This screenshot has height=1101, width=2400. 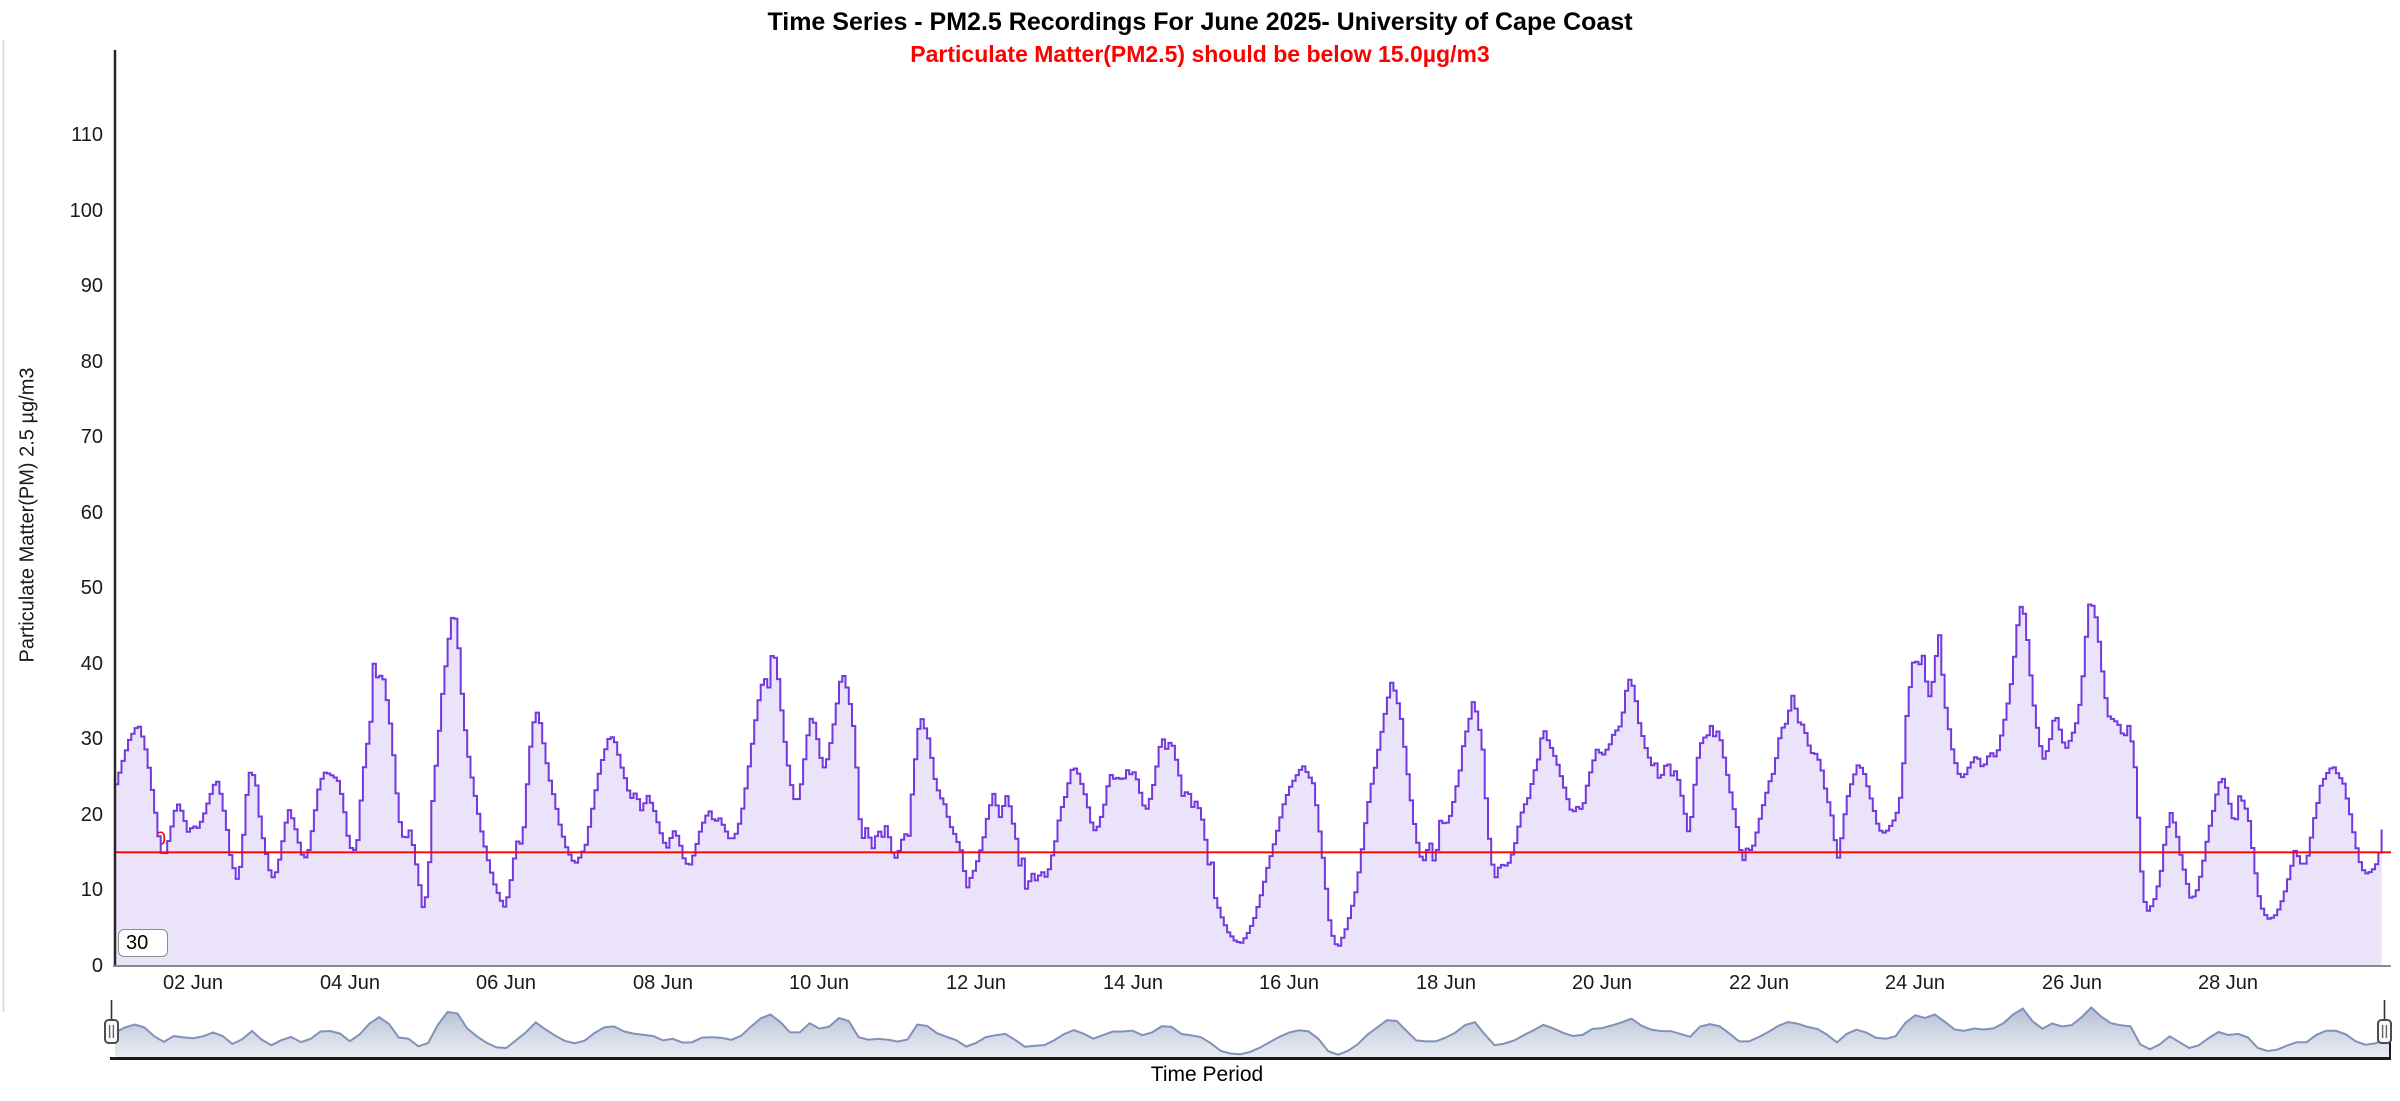 What do you see at coordinates (87, 135) in the screenshot?
I see `y-tick-label: 110` at bounding box center [87, 135].